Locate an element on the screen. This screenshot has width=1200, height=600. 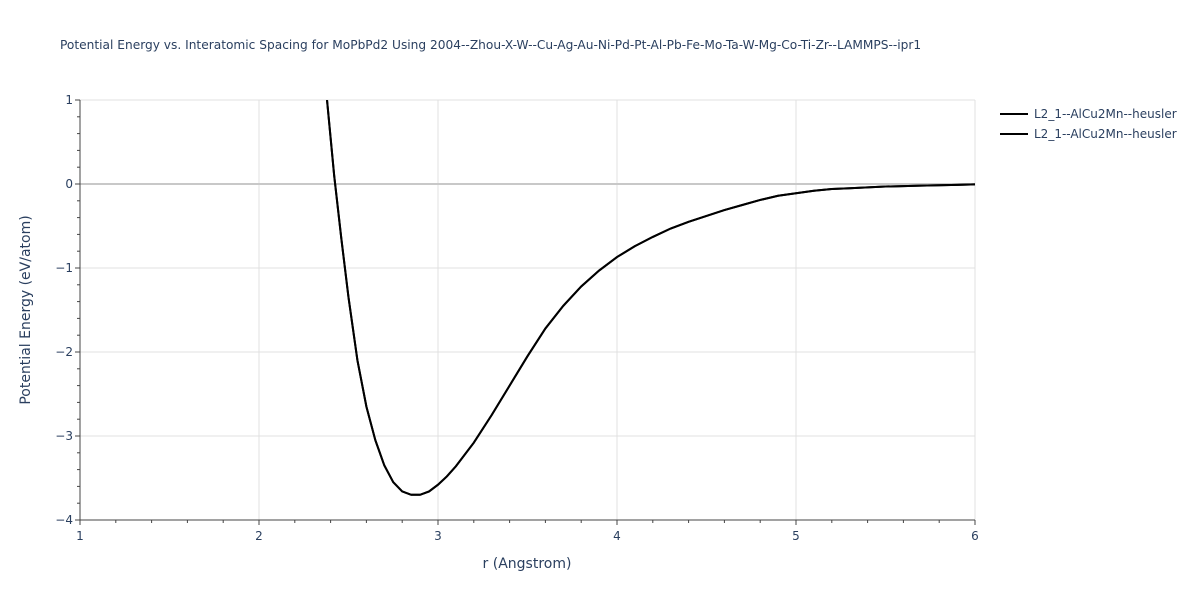
y-tick-label: −4 is located at coordinates (64, 520).